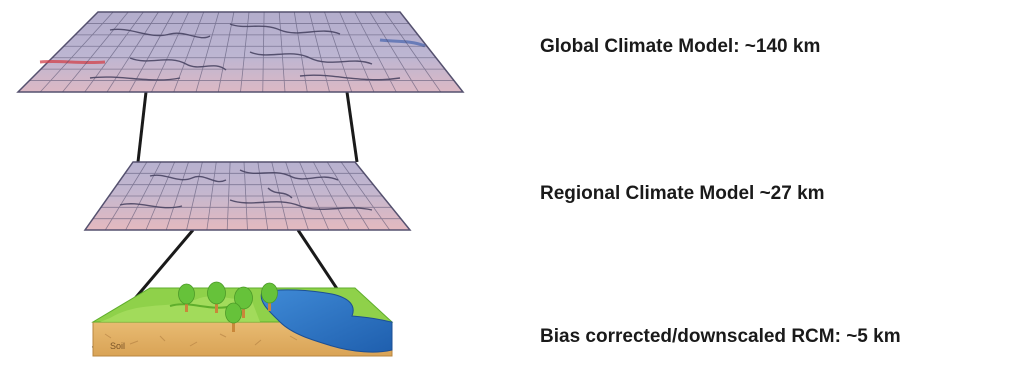 The width and height of the screenshot is (1026, 380). I want to click on soil-label: Soil, so click(117, 346).